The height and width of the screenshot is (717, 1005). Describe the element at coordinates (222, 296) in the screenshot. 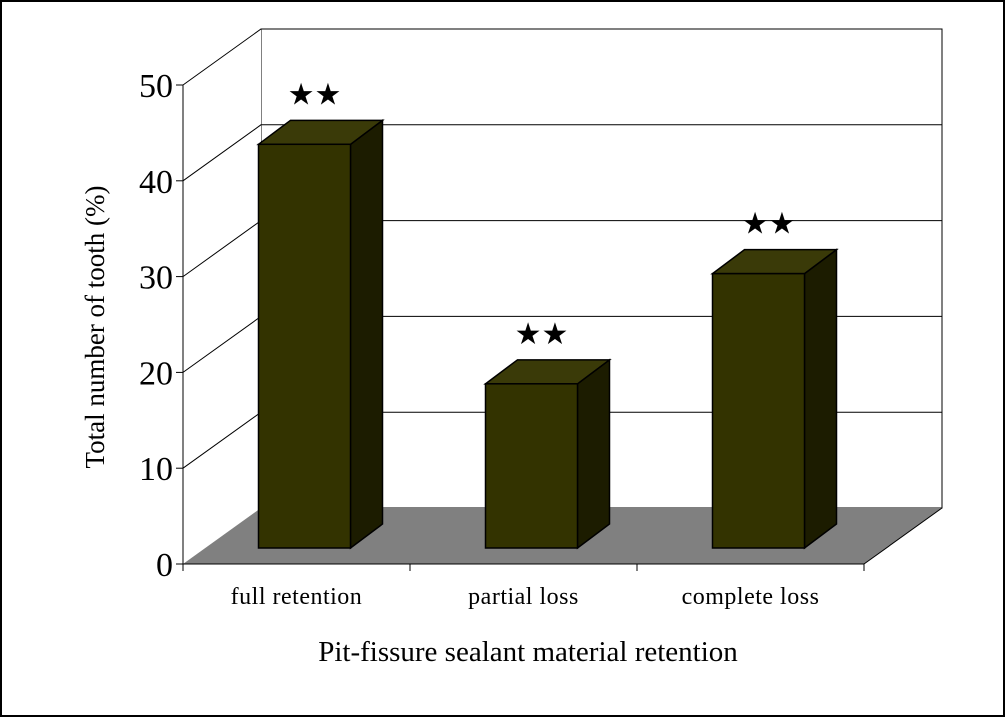

I see `side-wall` at that location.